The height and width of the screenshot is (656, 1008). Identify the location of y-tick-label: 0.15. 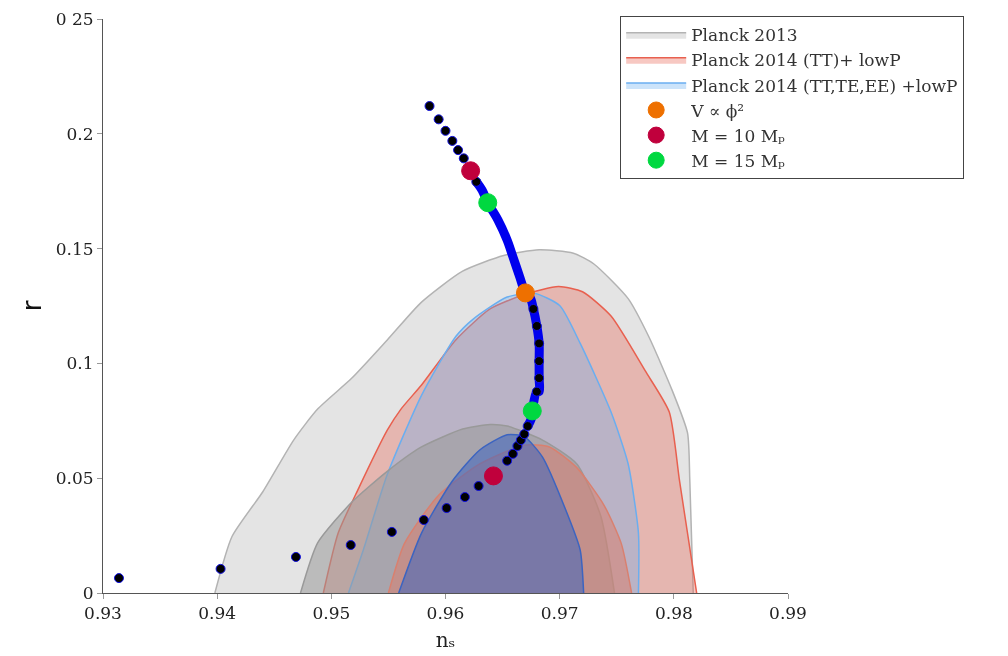
(74, 248).